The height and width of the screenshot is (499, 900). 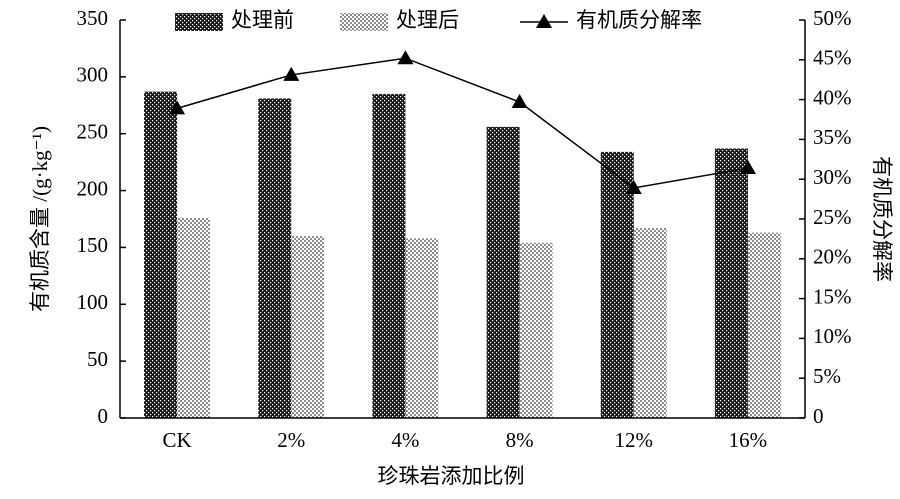 What do you see at coordinates (832, 336) in the screenshot?
I see `y2-tick-label: 10%` at bounding box center [832, 336].